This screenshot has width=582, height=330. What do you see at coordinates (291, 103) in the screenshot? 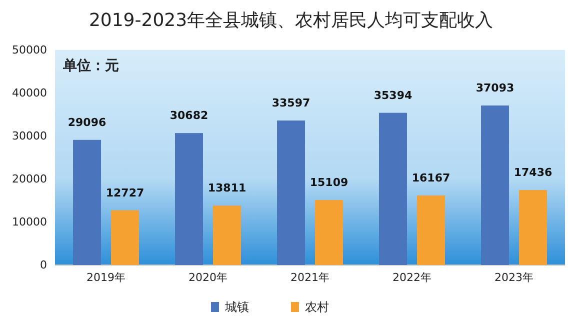
I see `data-label: 33597` at bounding box center [291, 103].